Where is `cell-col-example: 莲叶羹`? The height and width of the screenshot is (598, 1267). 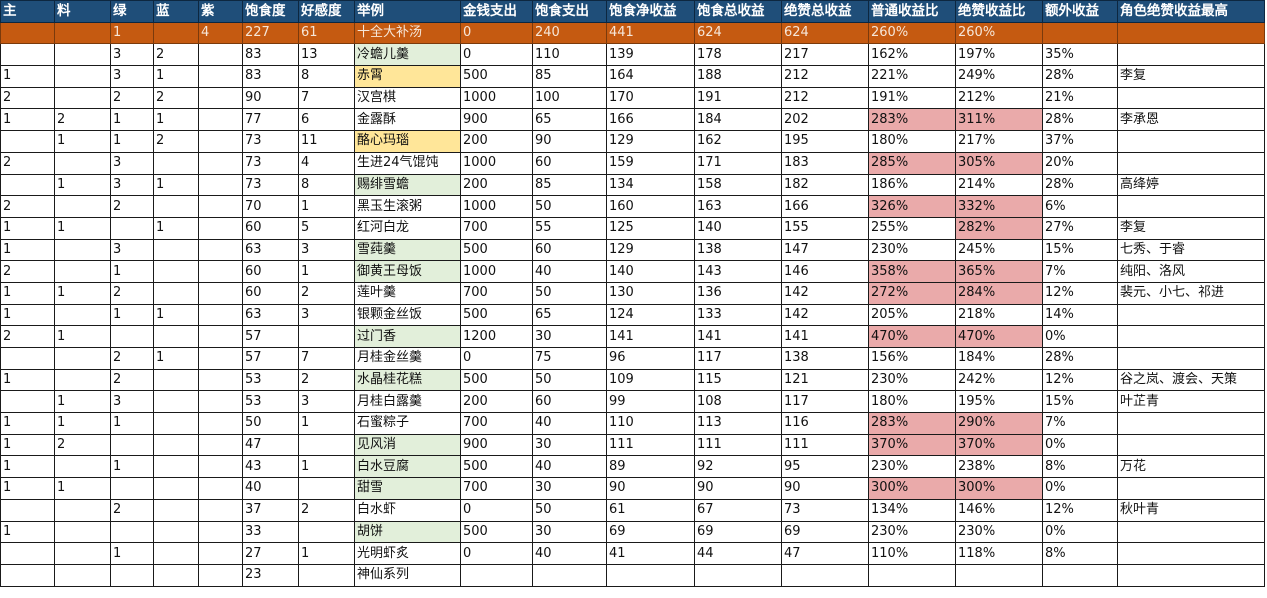
cell-col-example: 莲叶羹 is located at coordinates (407, 293).